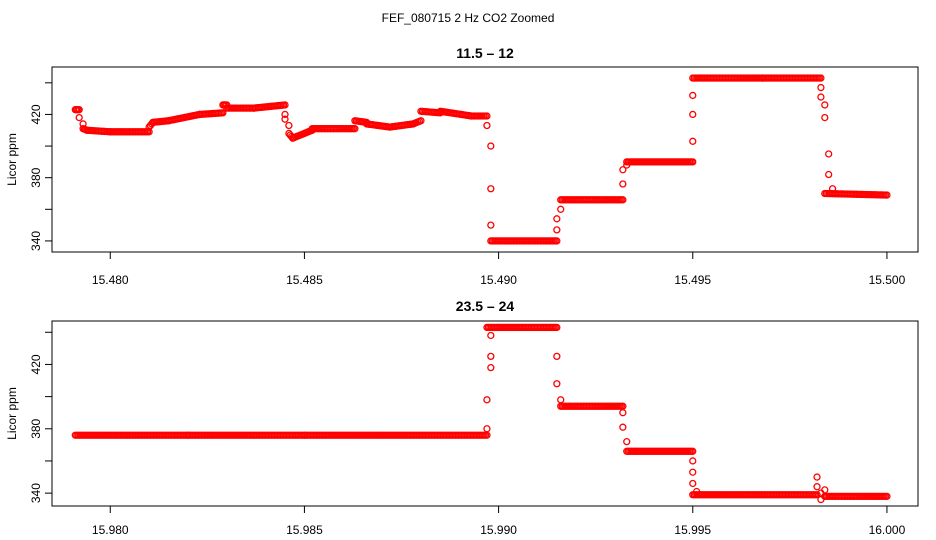 The height and width of the screenshot is (540, 936). What do you see at coordinates (485, 306) in the screenshot?
I see `panel-title: 23.5 – 24` at bounding box center [485, 306].